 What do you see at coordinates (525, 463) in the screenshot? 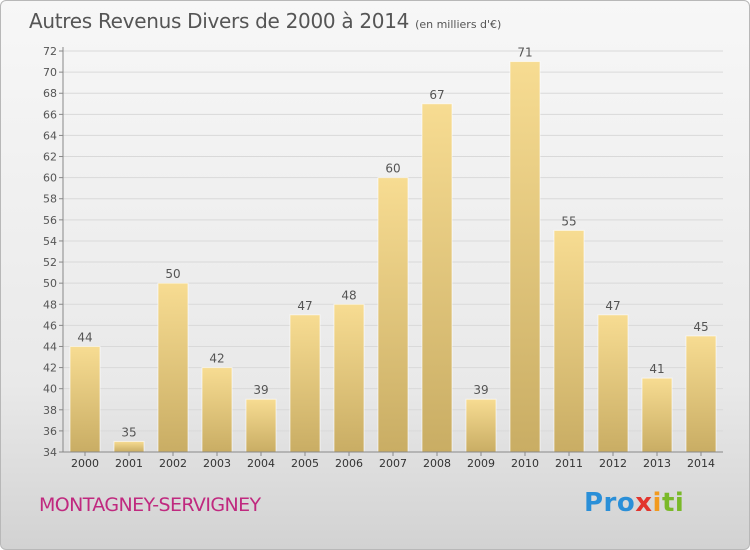
I see `x-tick-label: 2010` at bounding box center [525, 463].